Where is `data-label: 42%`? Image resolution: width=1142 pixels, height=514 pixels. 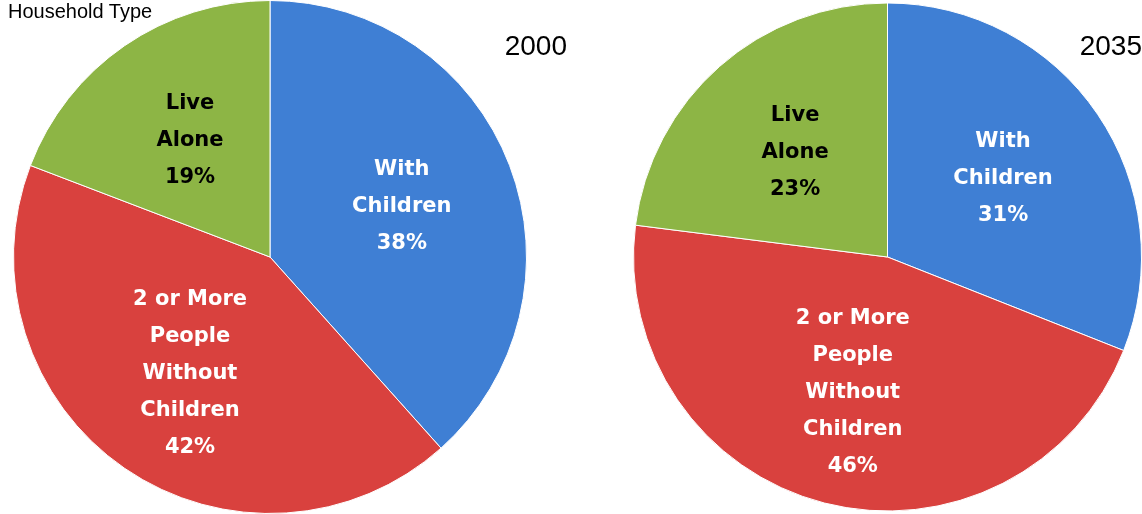
data-label: 42% is located at coordinates (190, 445).